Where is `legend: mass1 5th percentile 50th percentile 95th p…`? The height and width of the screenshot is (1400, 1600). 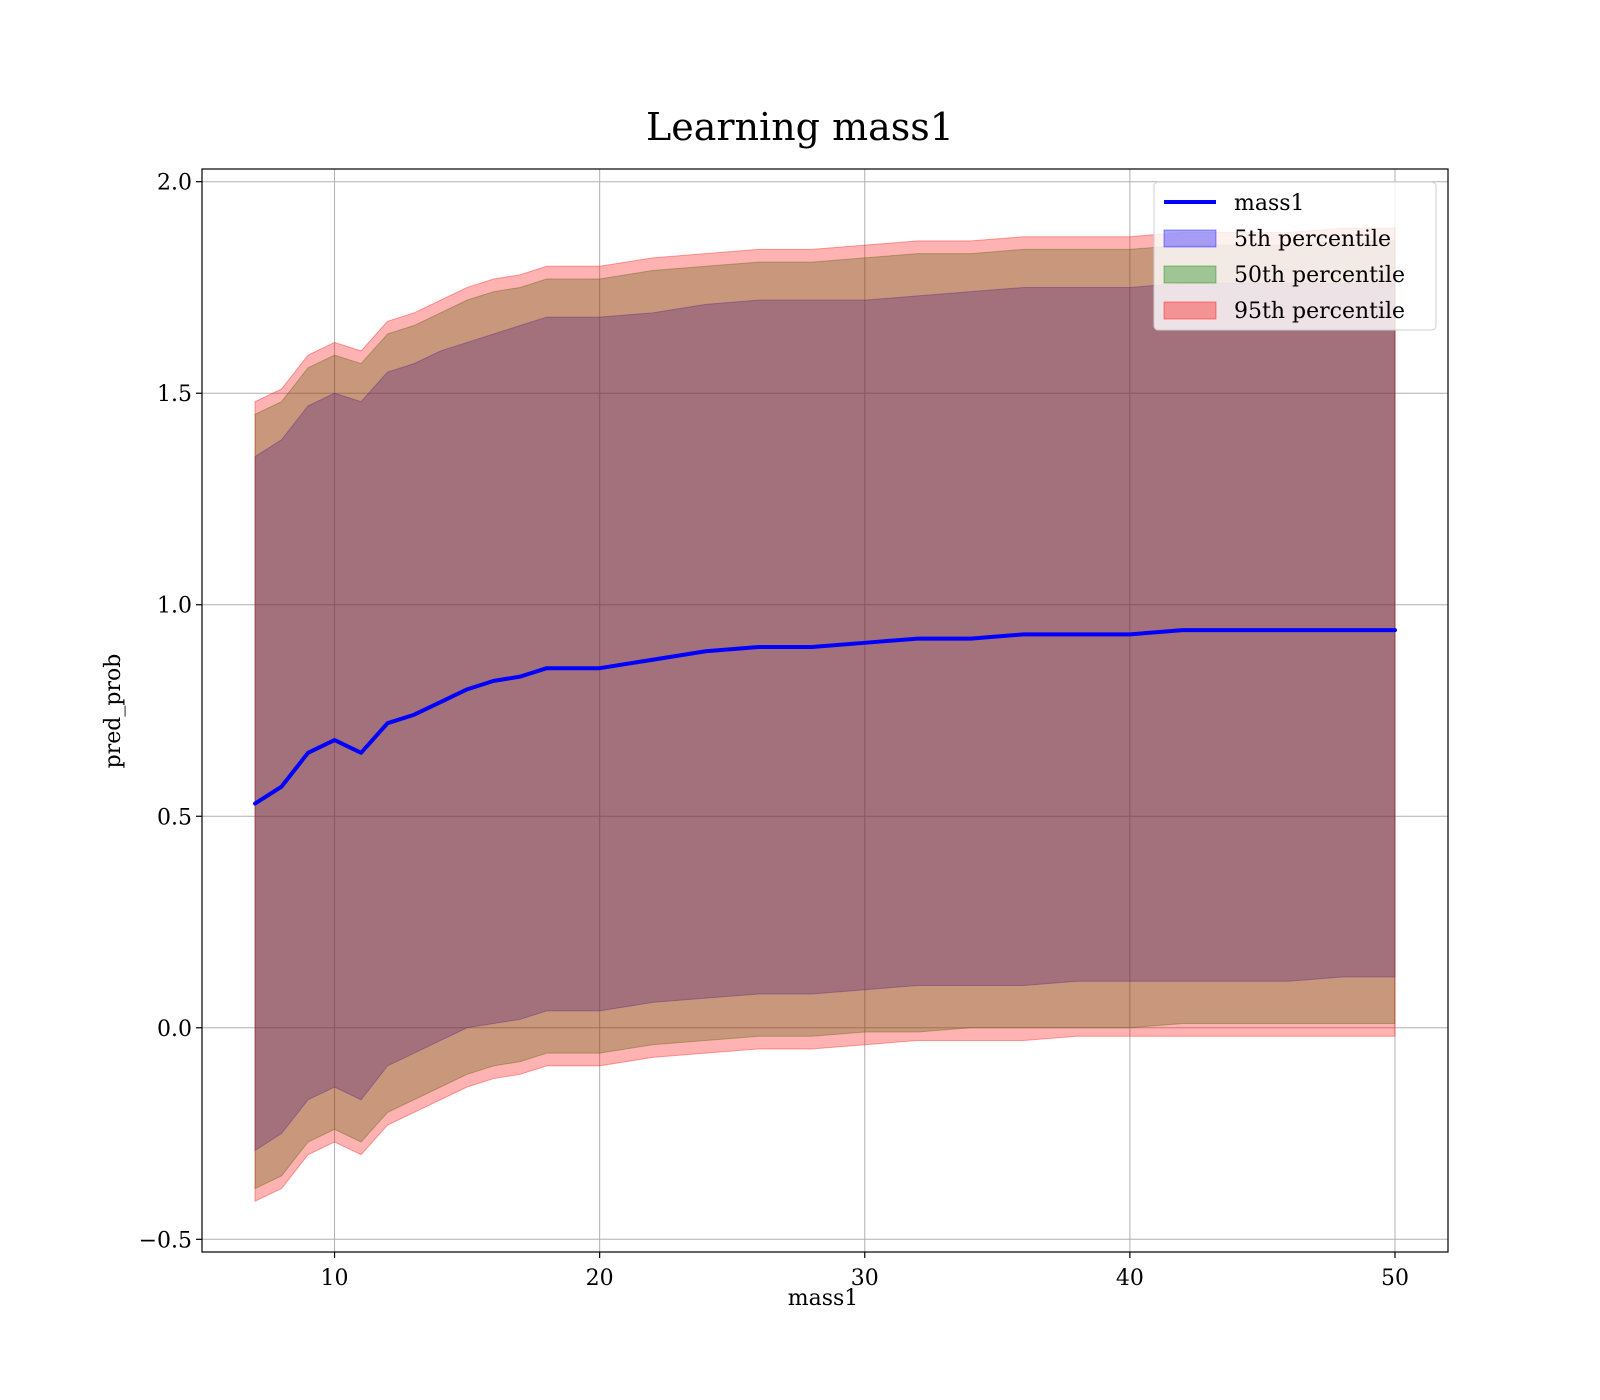 legend: mass1 5th percentile 50th percentile 95th p… is located at coordinates (1295, 256).